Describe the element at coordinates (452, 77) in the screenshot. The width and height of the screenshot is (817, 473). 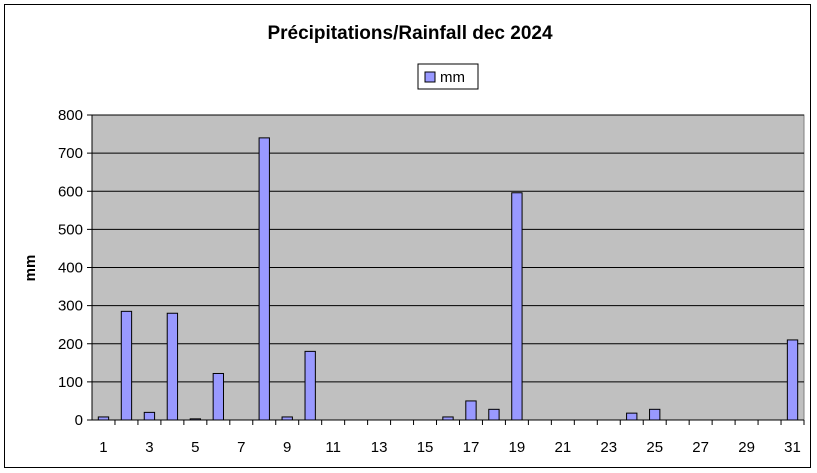
I see `legend-label: mm` at that location.